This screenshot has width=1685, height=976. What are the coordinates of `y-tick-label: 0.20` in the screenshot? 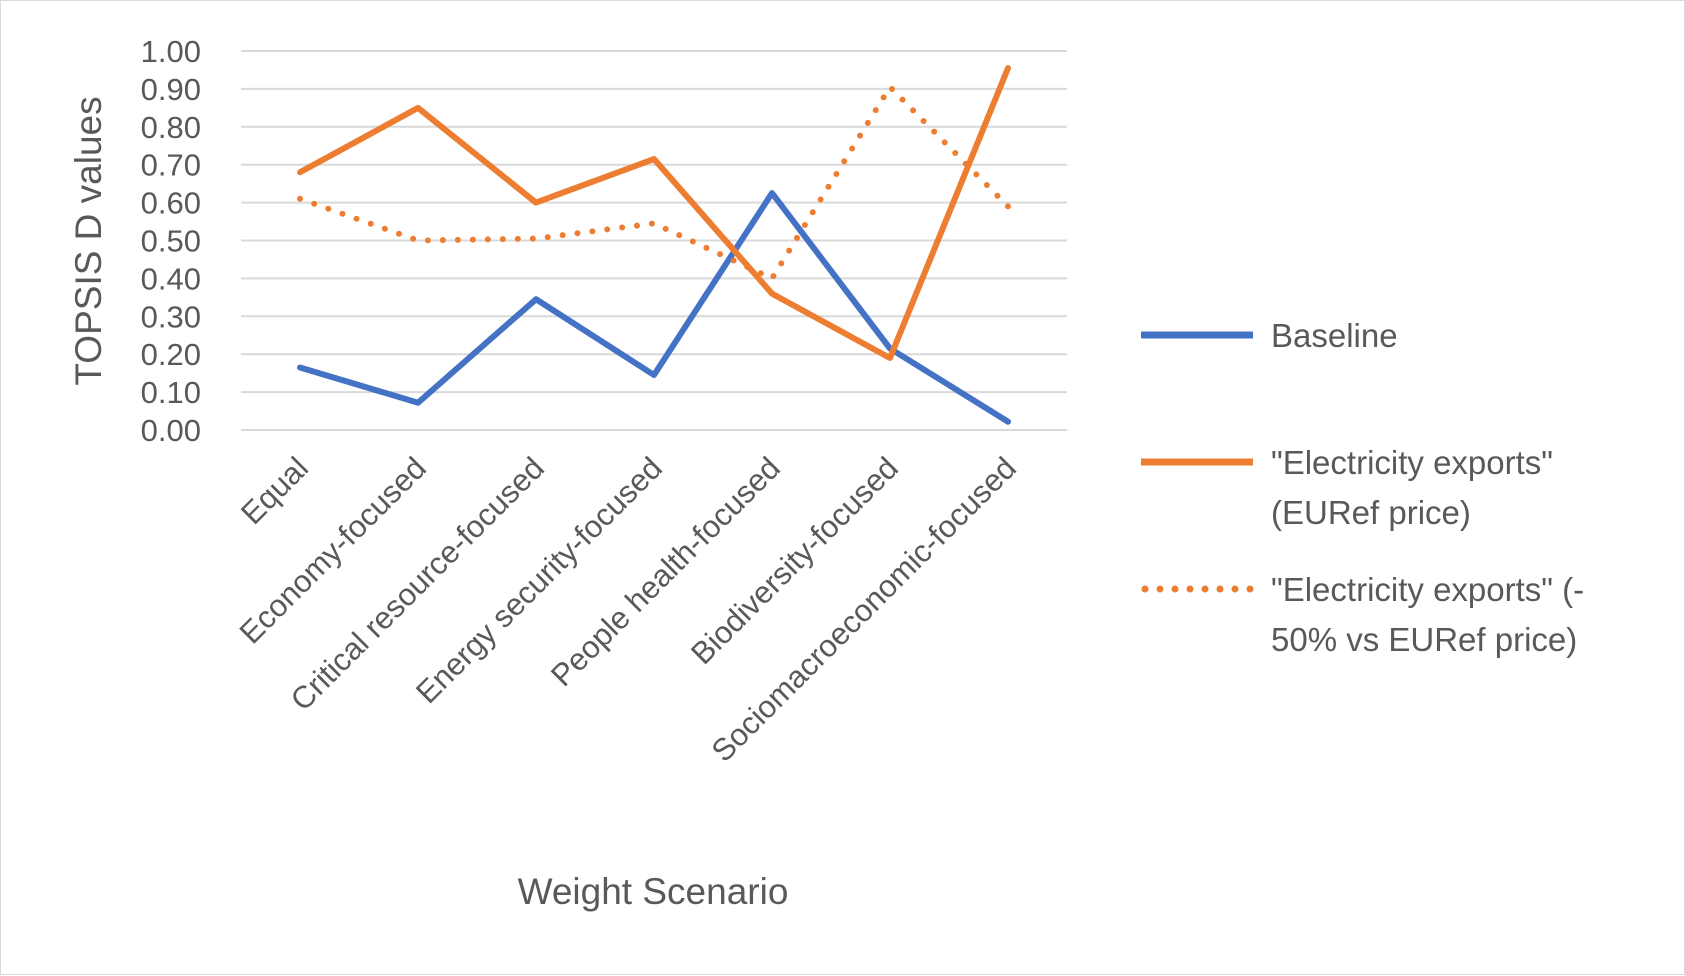 It's located at (171, 354).